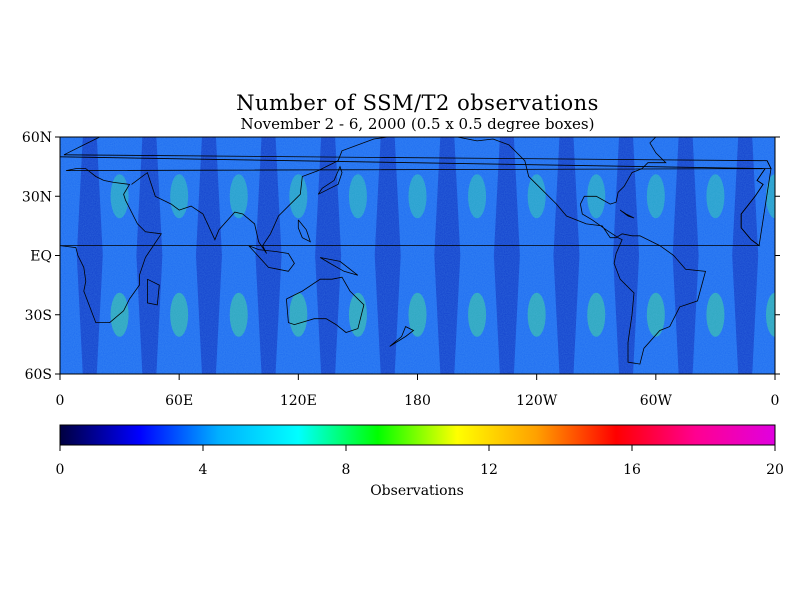 The image size is (800, 600). What do you see at coordinates (37, 138) in the screenshot?
I see `lat-tick-label: 60N` at bounding box center [37, 138].